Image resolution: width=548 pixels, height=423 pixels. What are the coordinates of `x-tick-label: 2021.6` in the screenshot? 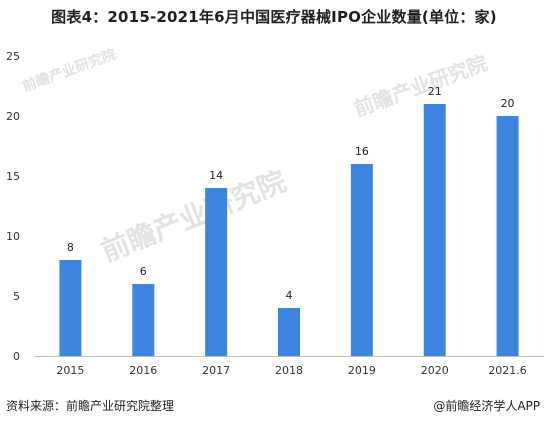 It's located at (507, 370).